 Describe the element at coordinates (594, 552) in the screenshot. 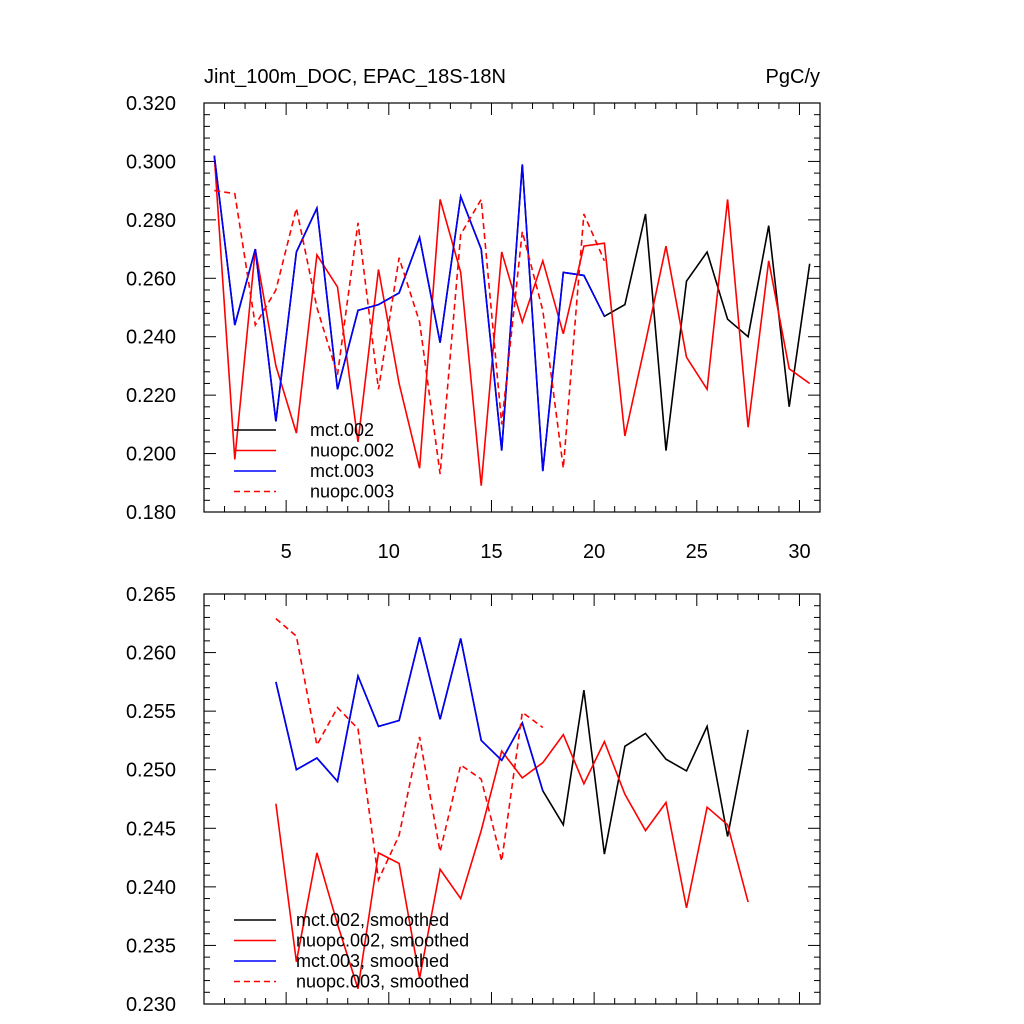

I see `x-tick-label: 20` at that location.